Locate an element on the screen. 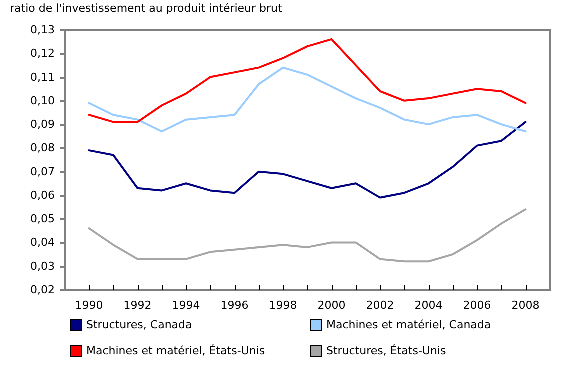 This screenshot has width=580, height=370. legend-label: Structures, Canada is located at coordinates (139, 325).